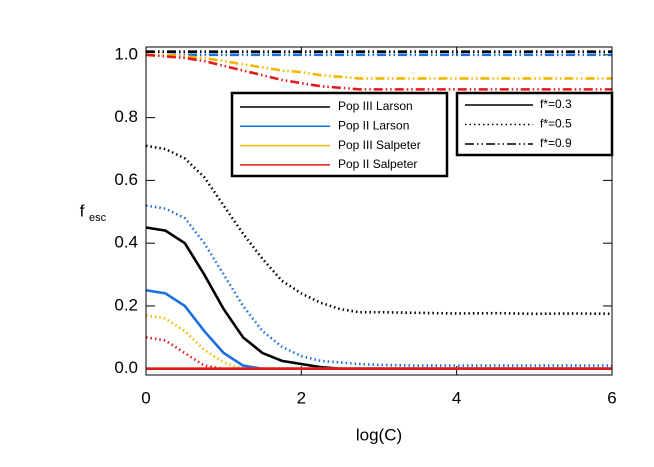 This screenshot has width=654, height=467. I want to click on legend-label: Pop II Larson, so click(373, 125).